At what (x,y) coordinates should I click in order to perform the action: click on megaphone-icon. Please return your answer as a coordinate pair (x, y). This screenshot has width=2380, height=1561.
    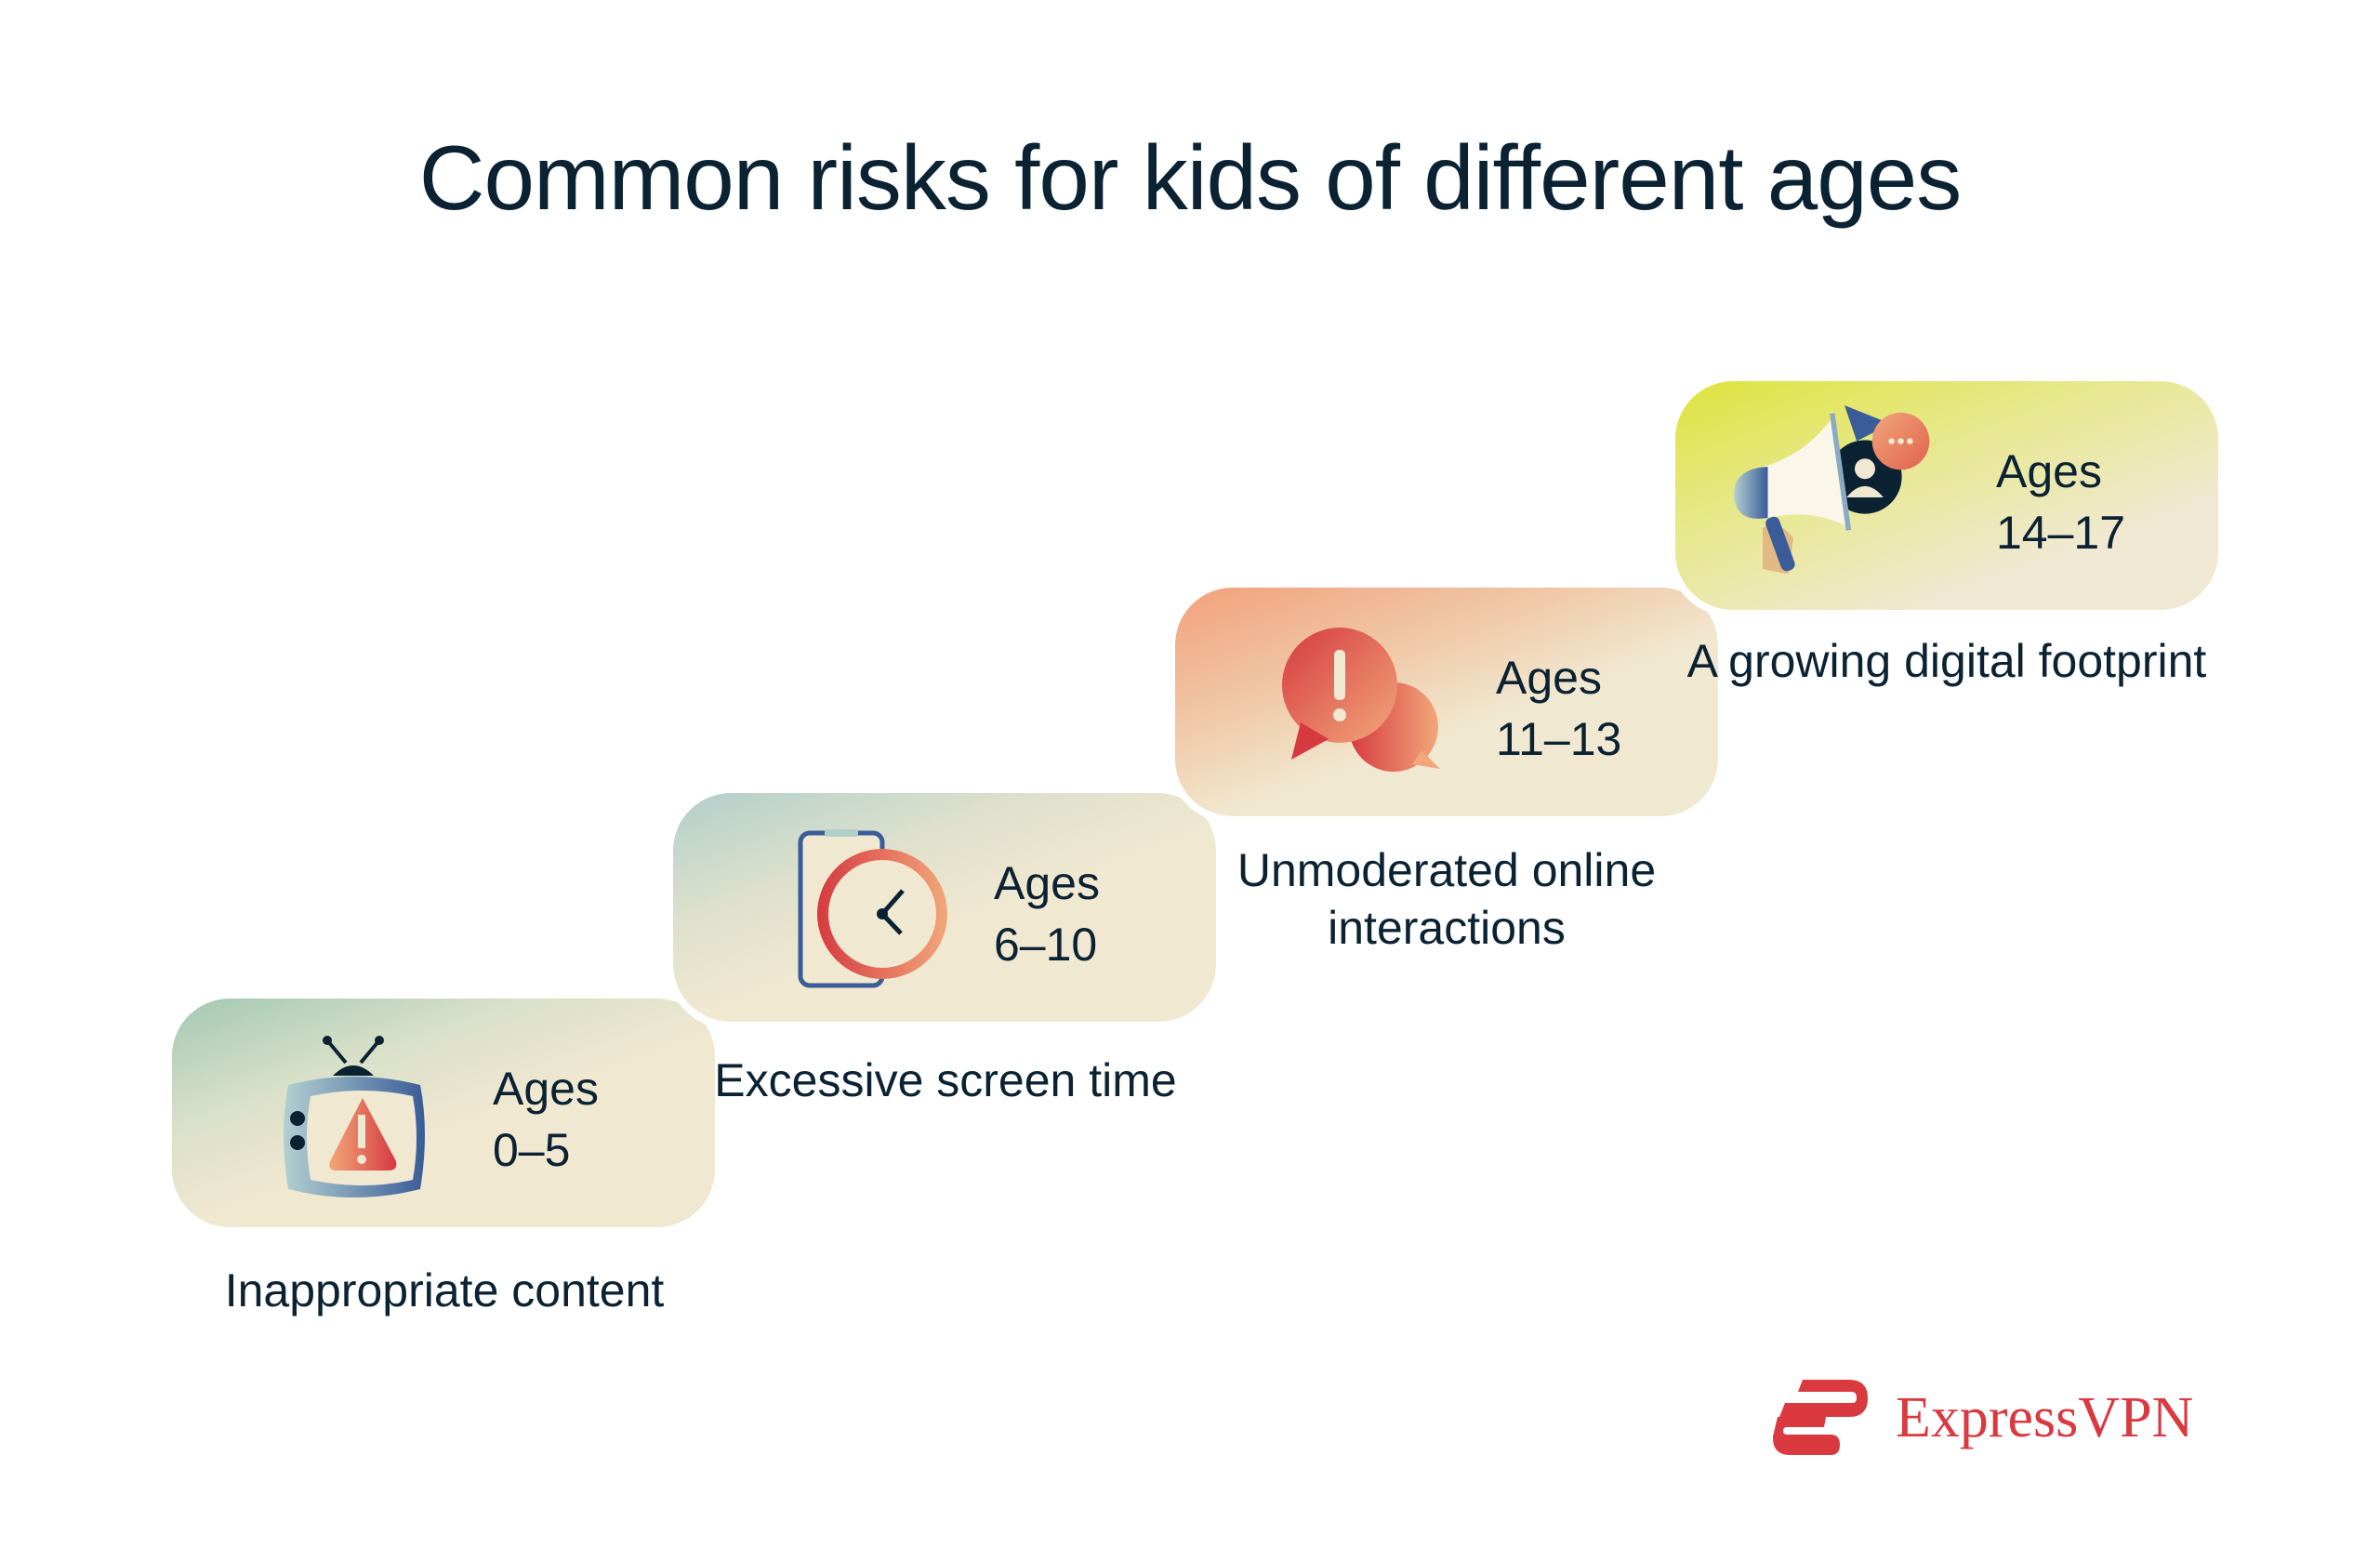
    Looking at the image, I should click on (1832, 490).